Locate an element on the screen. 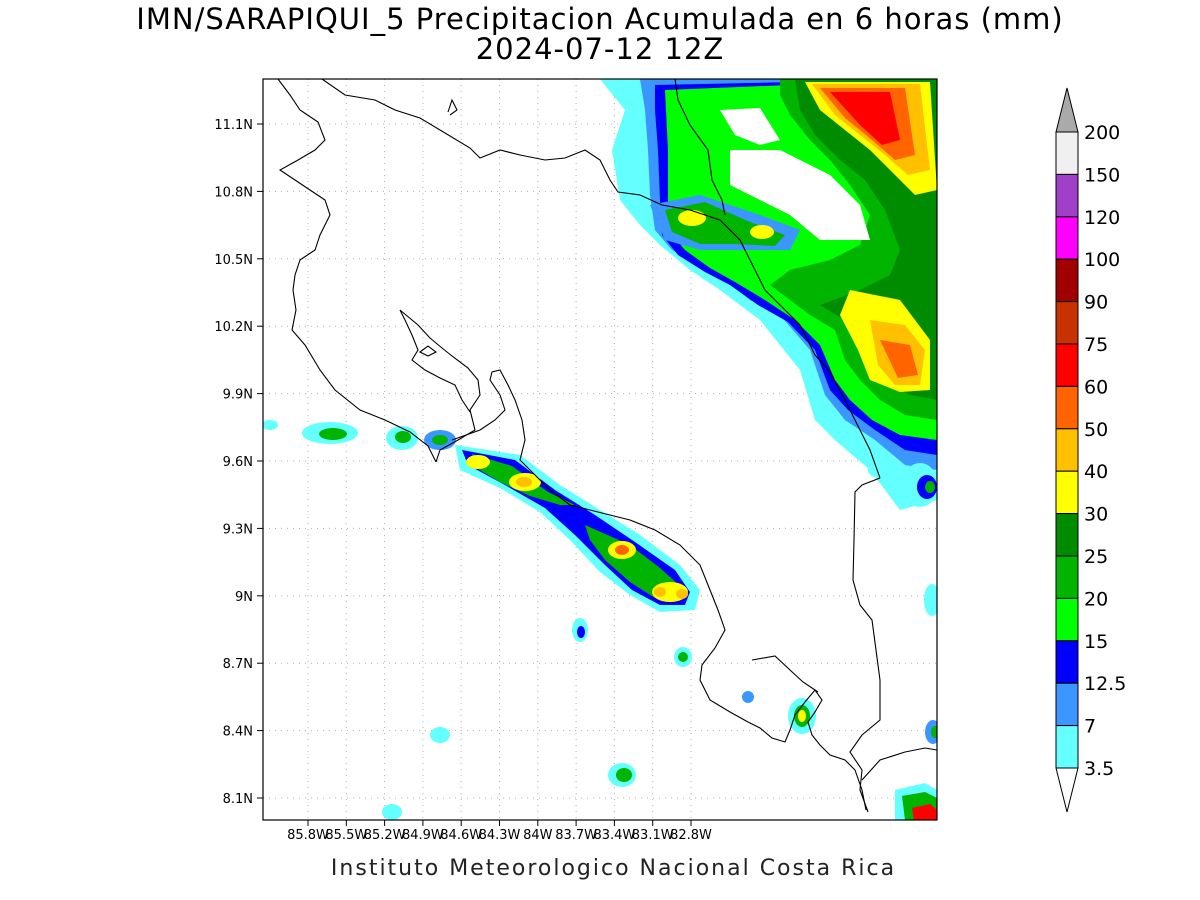 Image resolution: width=1200 pixels, height=900 pixels. lat-tick-label: 10.2N is located at coordinates (233, 327).